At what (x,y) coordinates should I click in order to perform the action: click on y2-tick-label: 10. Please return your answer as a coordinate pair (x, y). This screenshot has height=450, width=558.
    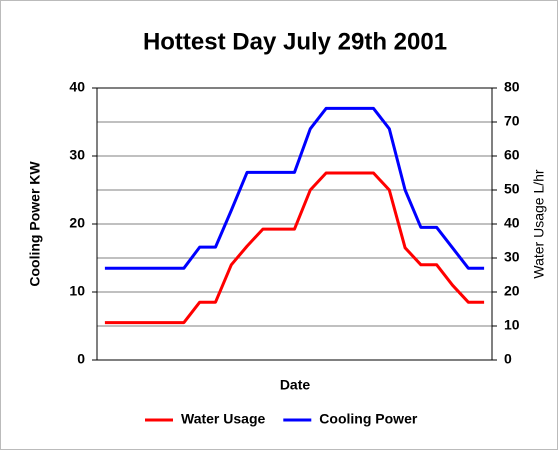
    Looking at the image, I should click on (512, 325).